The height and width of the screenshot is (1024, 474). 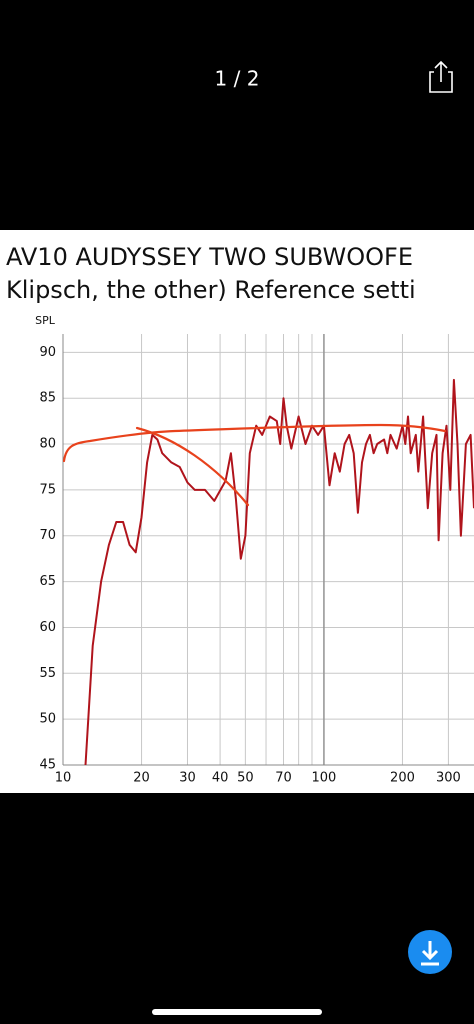 What do you see at coordinates (220, 778) in the screenshot?
I see `x-tick-label: 40` at bounding box center [220, 778].